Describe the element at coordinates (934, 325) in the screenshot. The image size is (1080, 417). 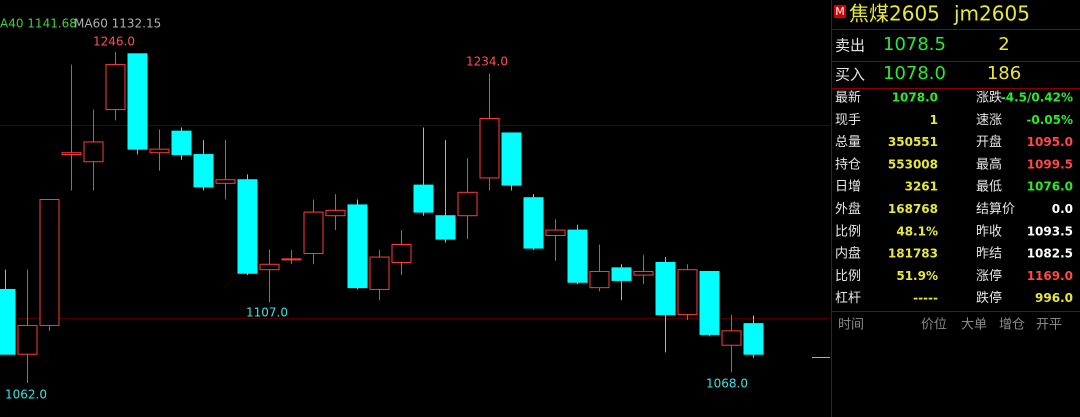
I see `column-header: 价位` at that location.